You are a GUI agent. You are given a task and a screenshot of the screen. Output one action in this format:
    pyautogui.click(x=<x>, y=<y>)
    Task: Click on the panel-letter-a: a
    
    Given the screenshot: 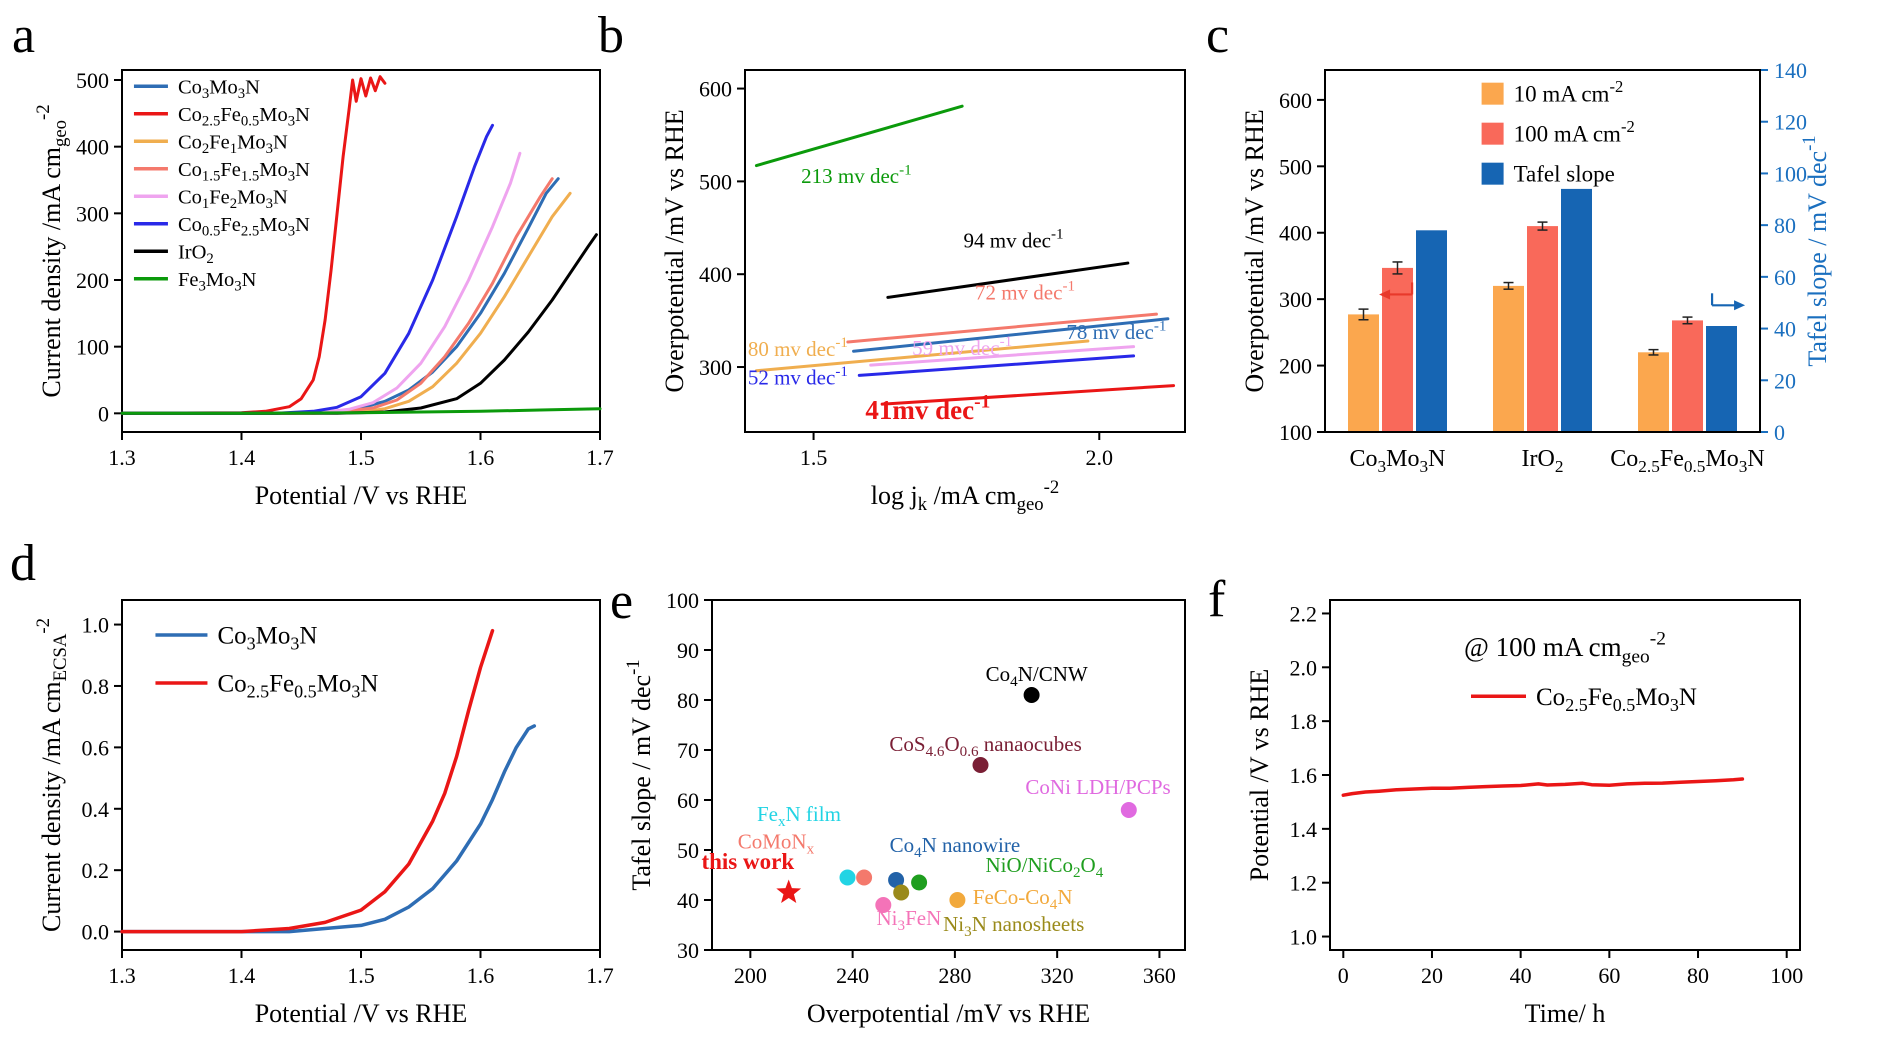 What is the action you would take?
    pyautogui.click(x=23, y=35)
    